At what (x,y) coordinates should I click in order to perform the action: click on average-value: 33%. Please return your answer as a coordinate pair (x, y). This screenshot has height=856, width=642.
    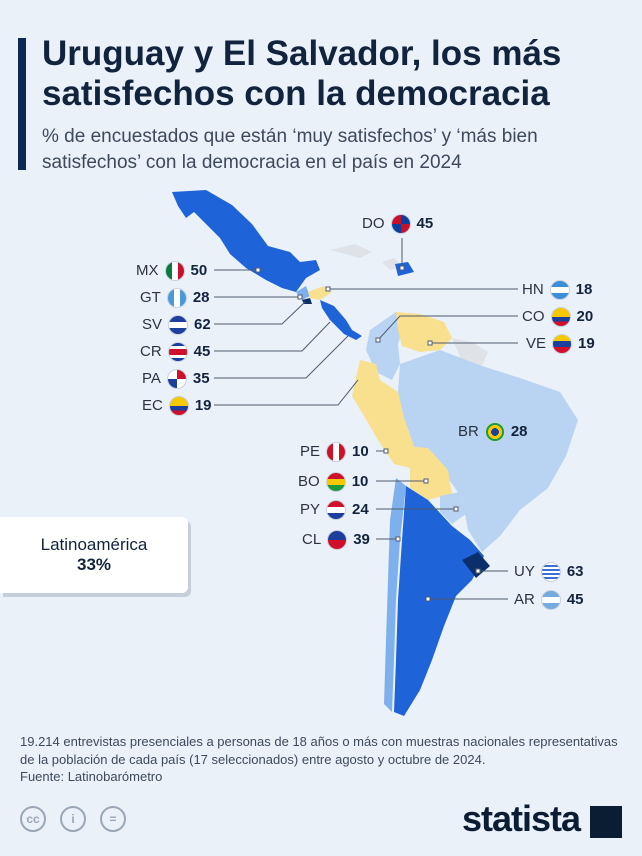
    Looking at the image, I should click on (94, 564).